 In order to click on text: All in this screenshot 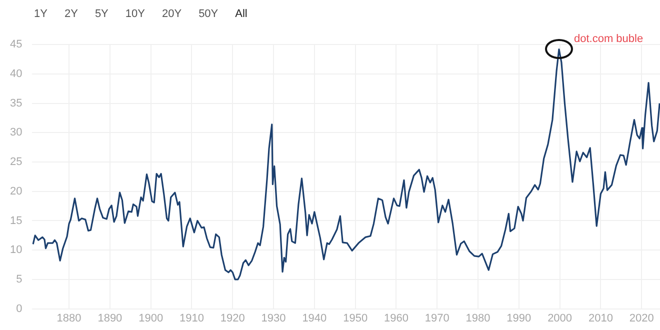, I will do `click(241, 14)`.